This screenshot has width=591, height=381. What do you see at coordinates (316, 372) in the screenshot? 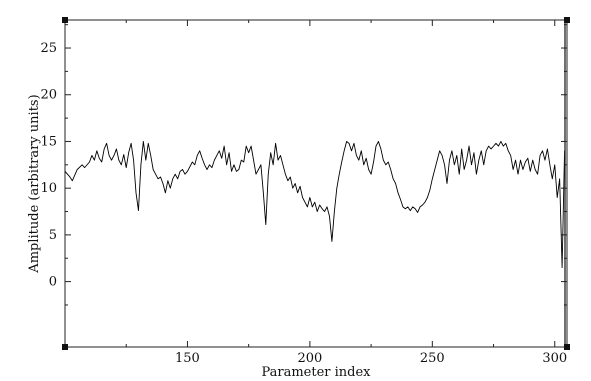
I see `x-axis-label: Parameter index` at bounding box center [316, 372].